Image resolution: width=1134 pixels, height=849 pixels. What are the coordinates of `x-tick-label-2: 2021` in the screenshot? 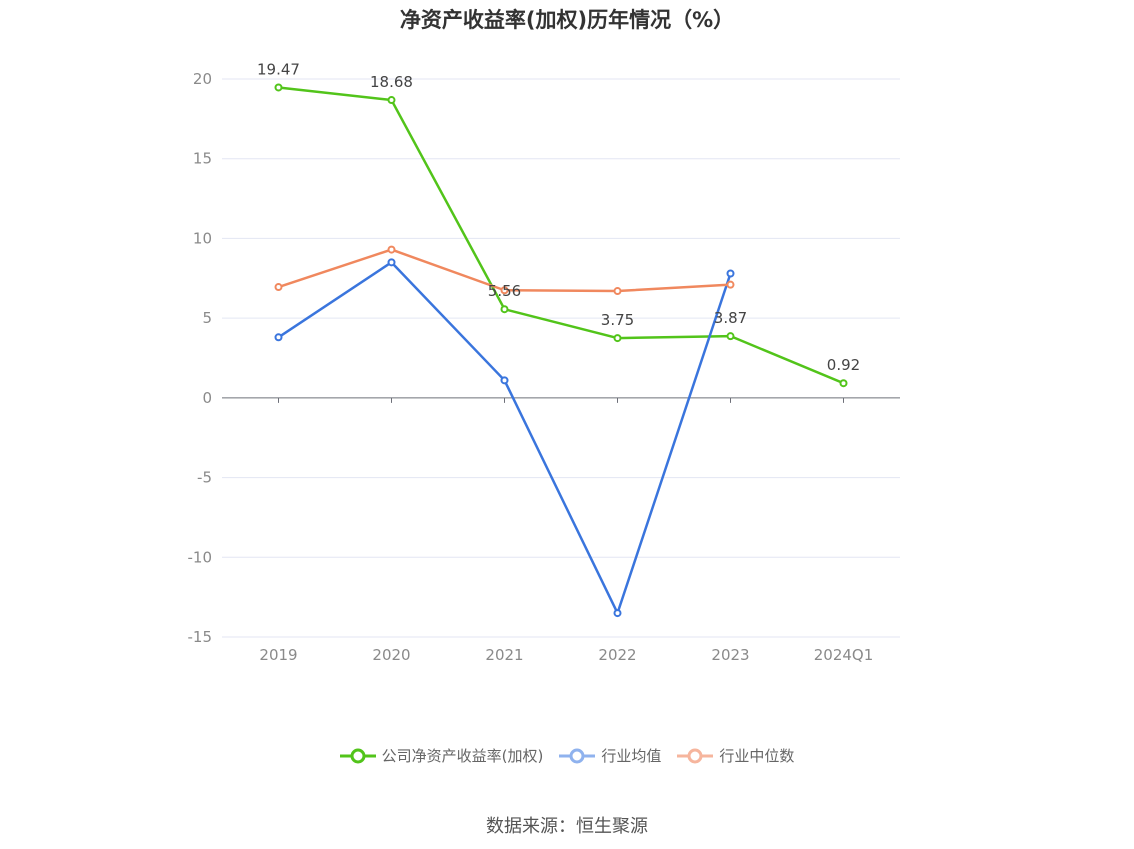 It's located at (504, 655).